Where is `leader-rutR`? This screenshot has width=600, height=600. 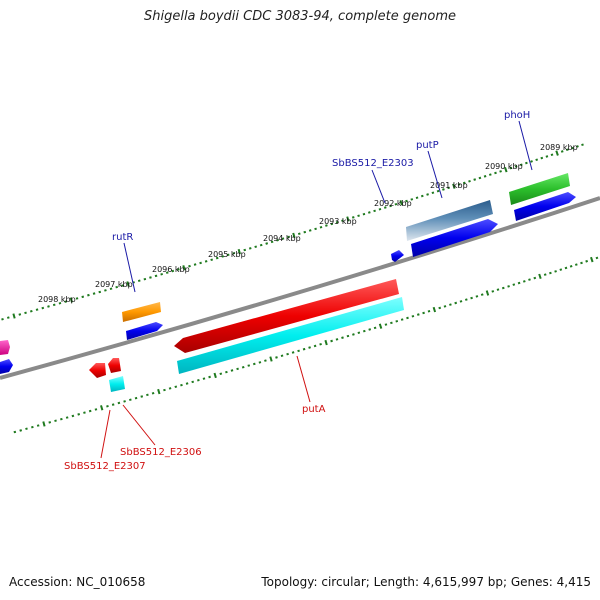 leader-rutR is located at coordinates (129, 267).